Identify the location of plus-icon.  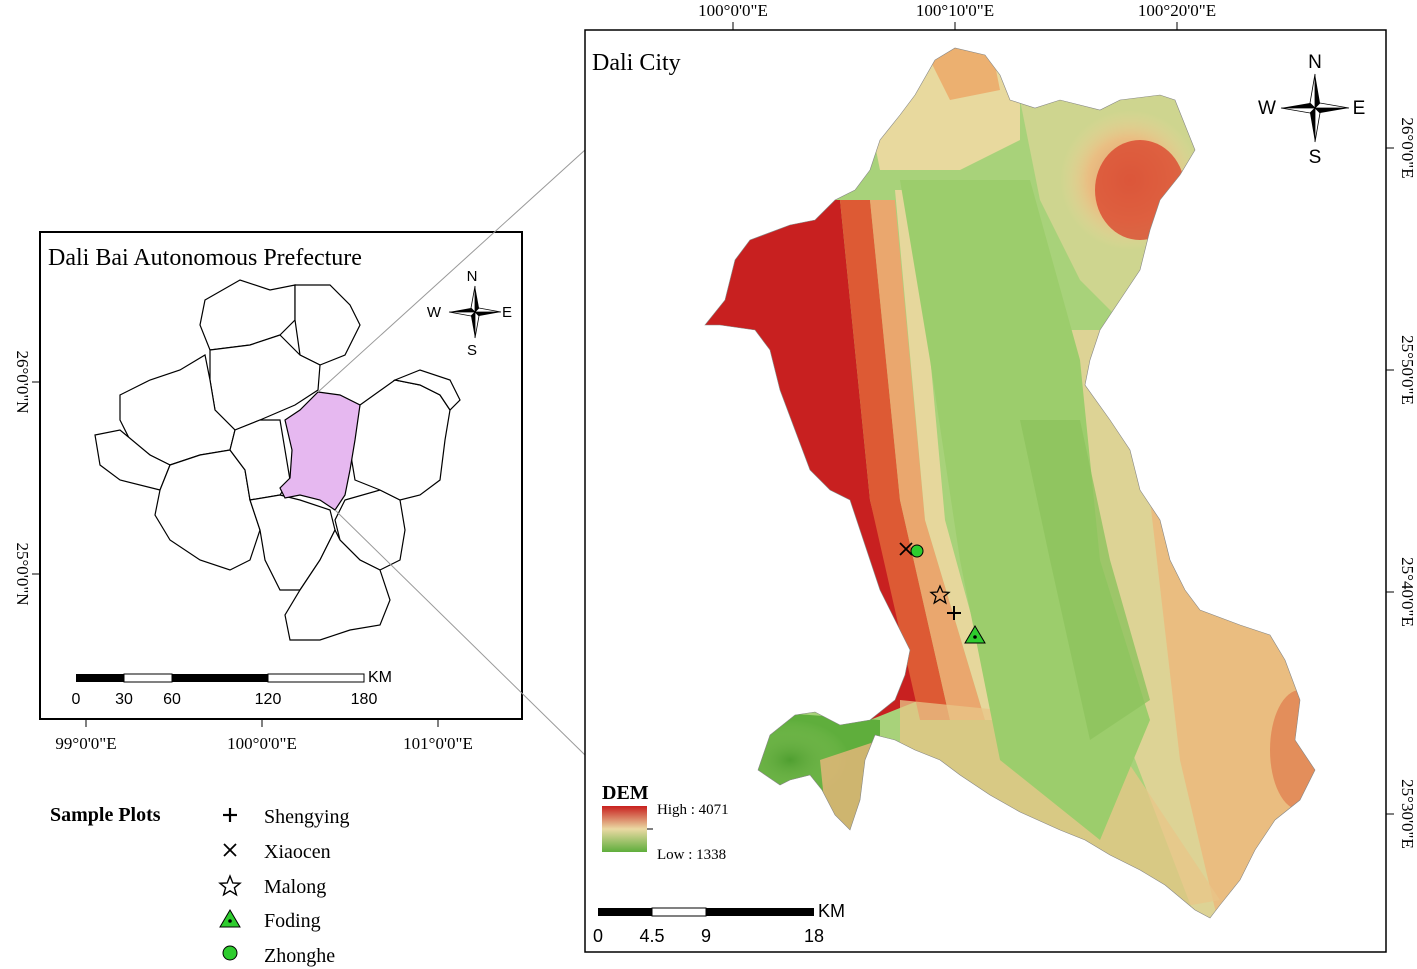
(230, 815).